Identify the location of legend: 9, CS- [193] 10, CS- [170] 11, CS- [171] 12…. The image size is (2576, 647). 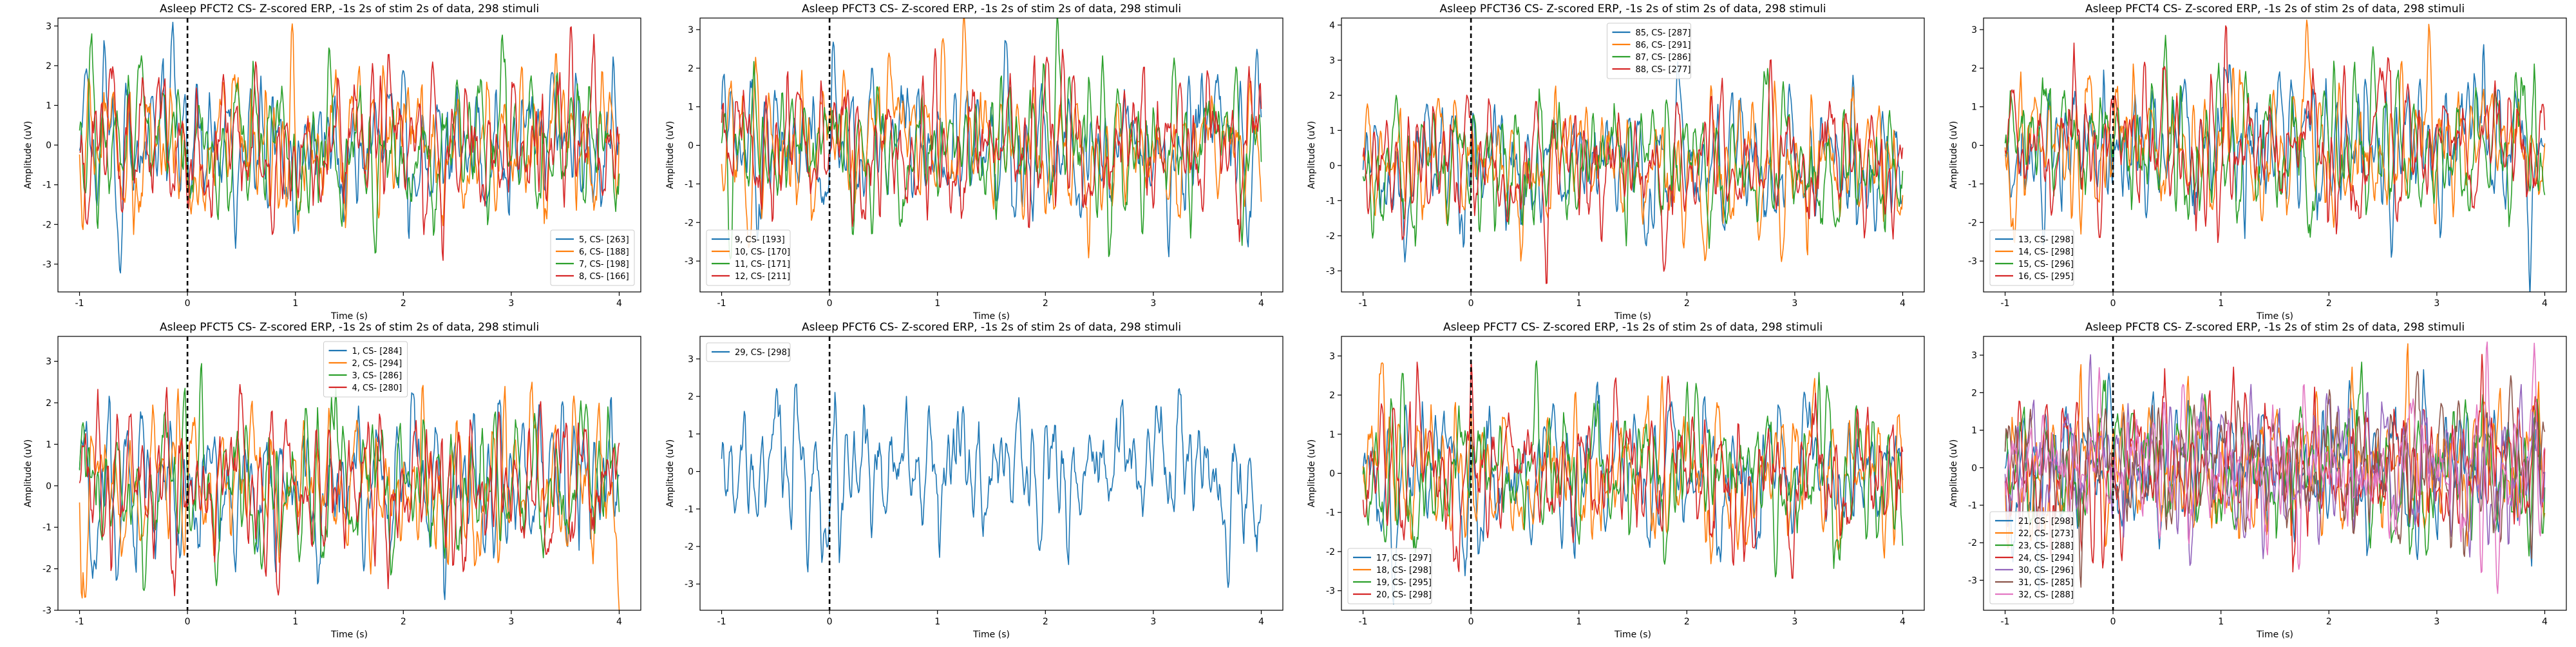
(749, 257).